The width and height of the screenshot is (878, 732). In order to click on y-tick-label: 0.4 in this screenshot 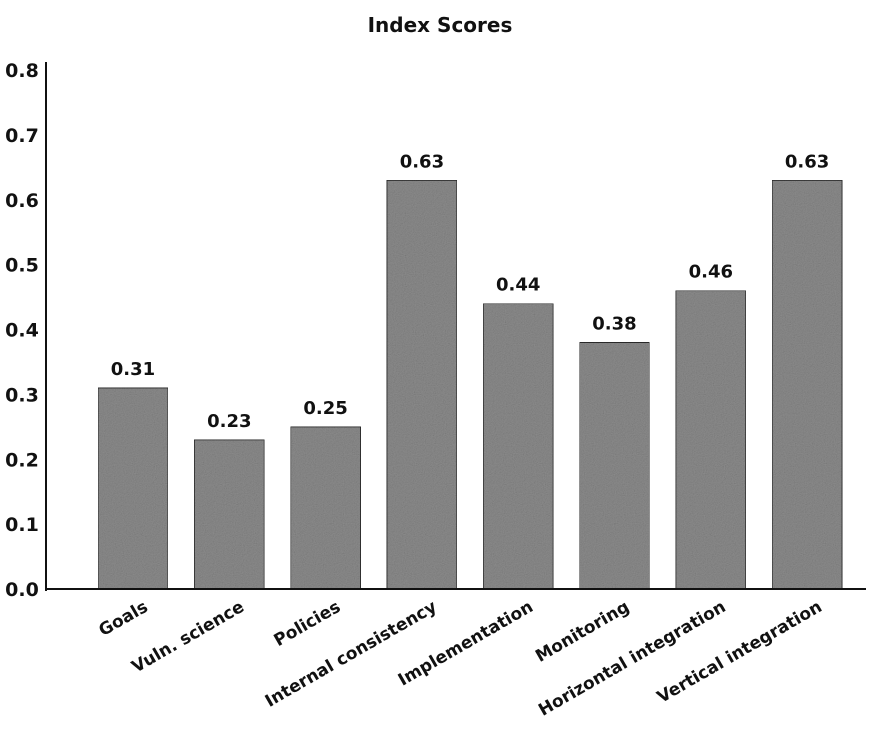, I will do `click(22, 331)`.